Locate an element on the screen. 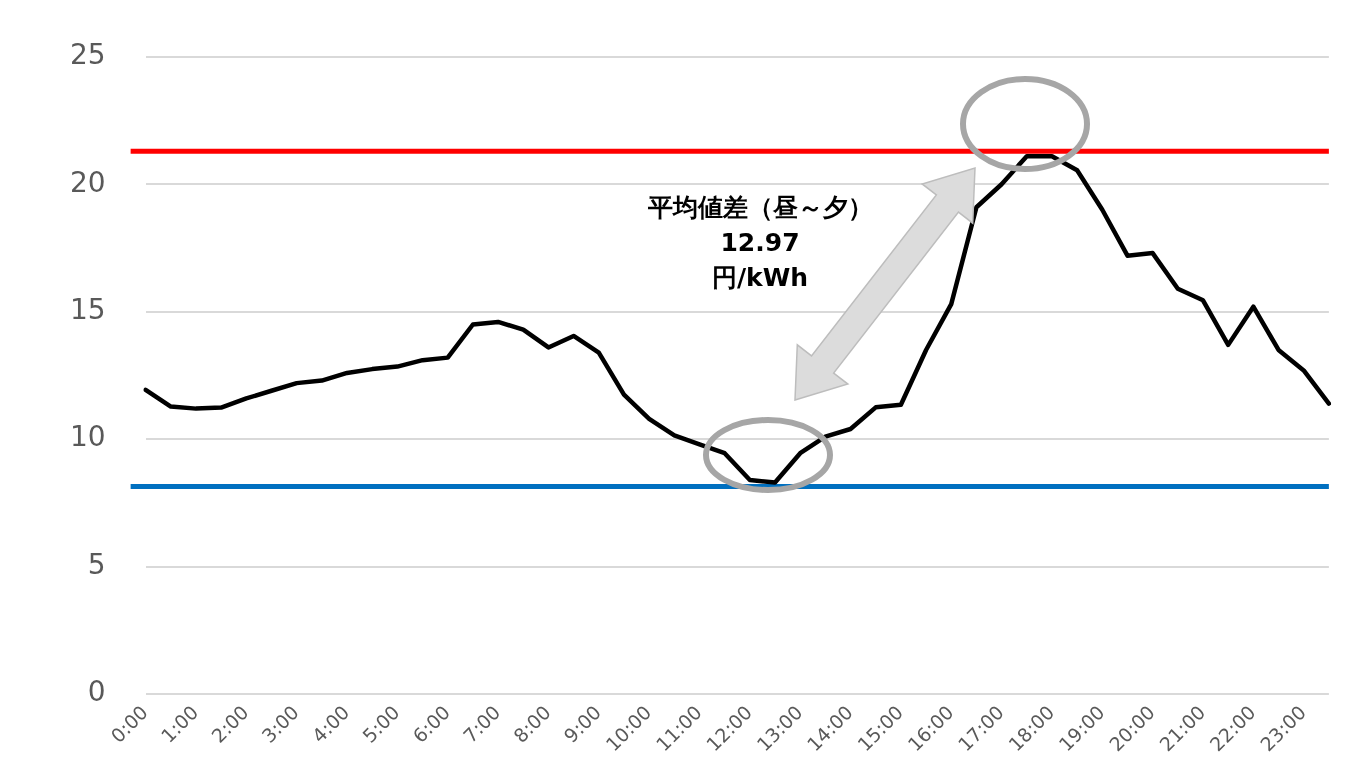  annotation: 平均値差（昼～夕） 12.97 円/kWh is located at coordinates (760, 243).